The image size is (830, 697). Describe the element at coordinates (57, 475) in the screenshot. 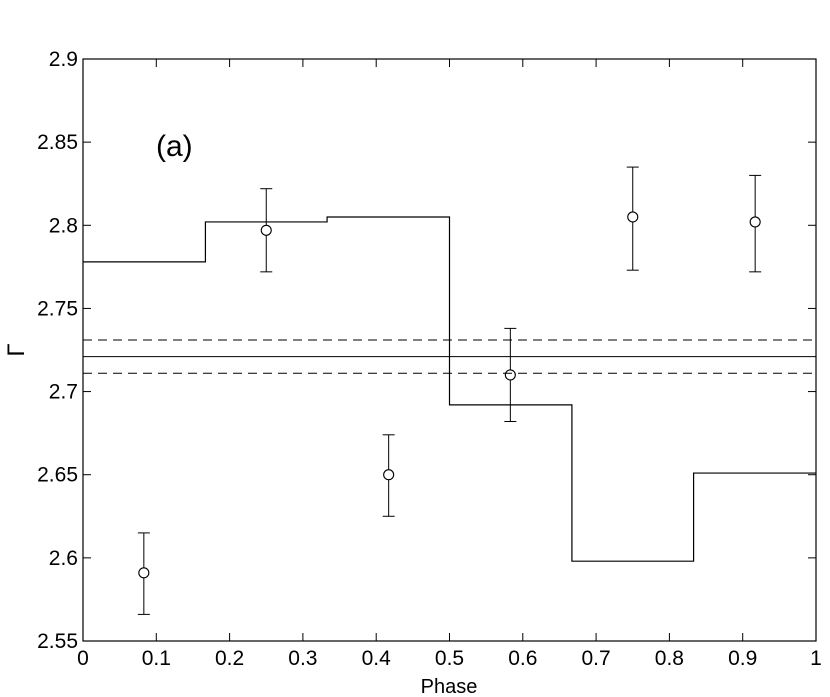

I see `y-tick-label: 2.65` at that location.